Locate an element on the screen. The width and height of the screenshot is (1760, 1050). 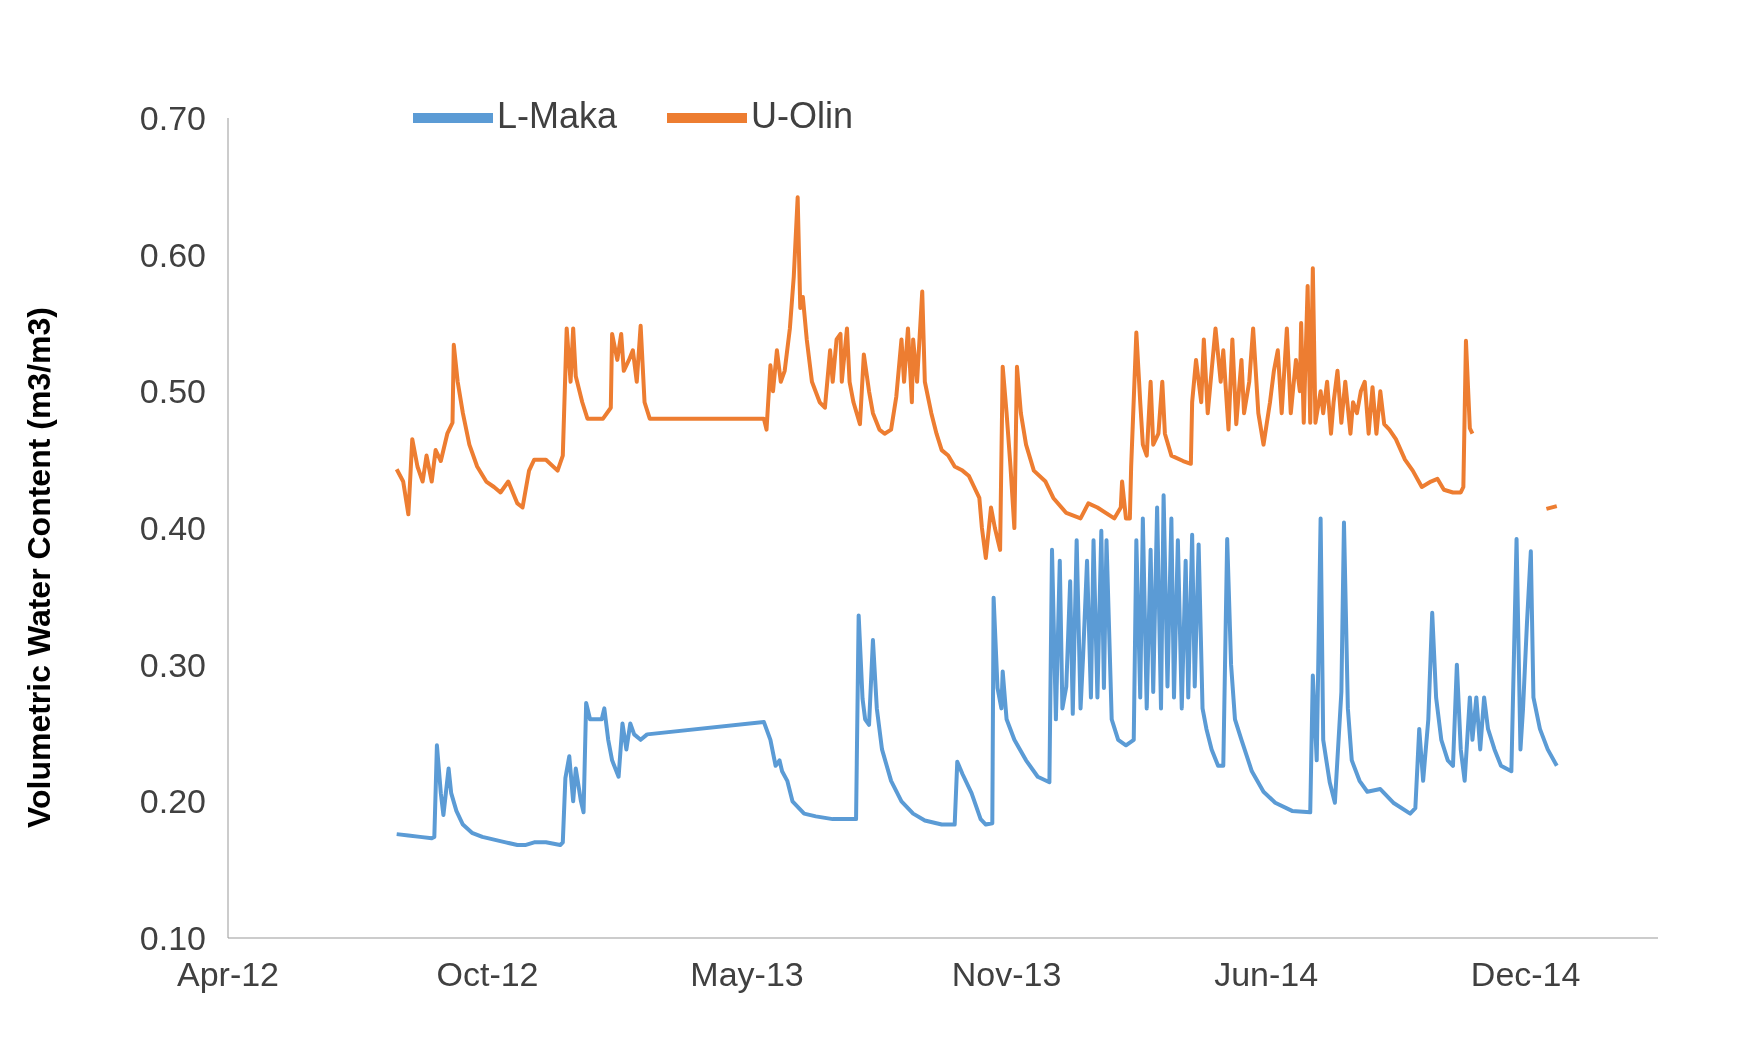
y-tick-label: 0.30 is located at coordinates (172, 664).